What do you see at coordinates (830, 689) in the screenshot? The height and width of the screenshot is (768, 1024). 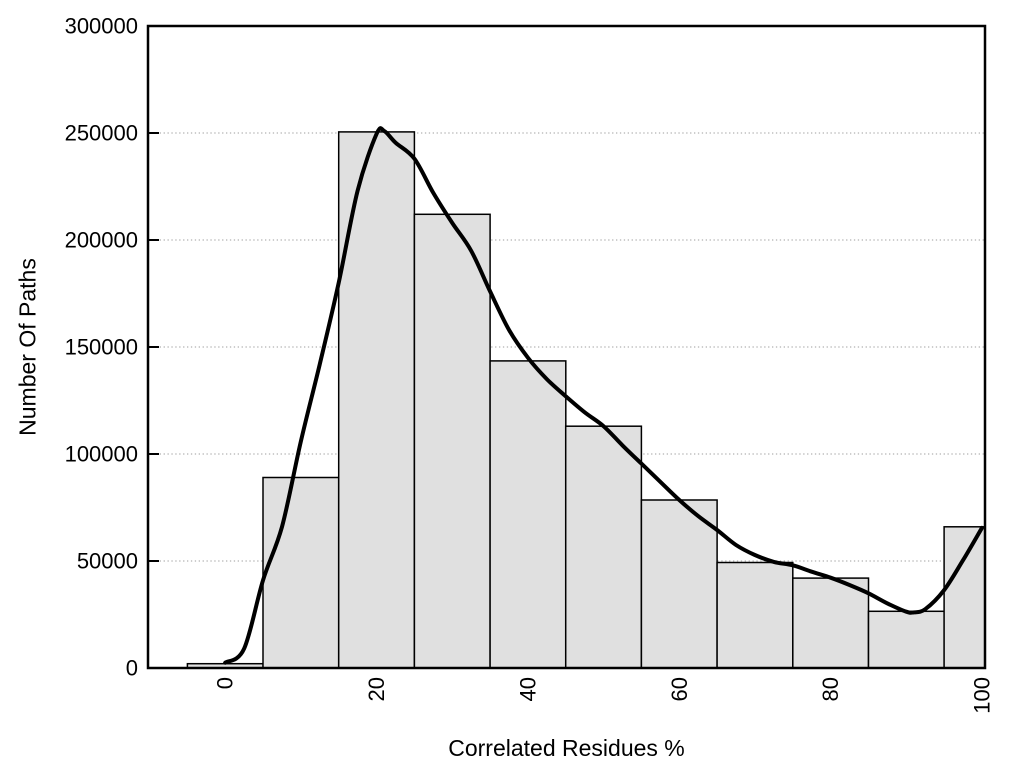 I see `x-tick-label: 80` at bounding box center [830, 689].